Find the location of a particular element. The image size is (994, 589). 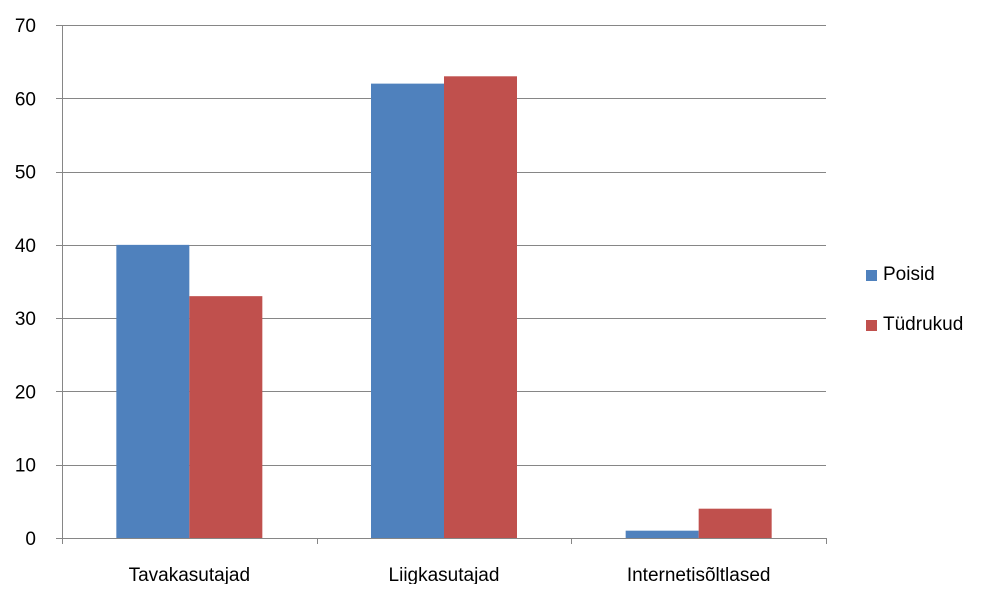

y-tick-label-0: 0 is located at coordinates (30, 539).